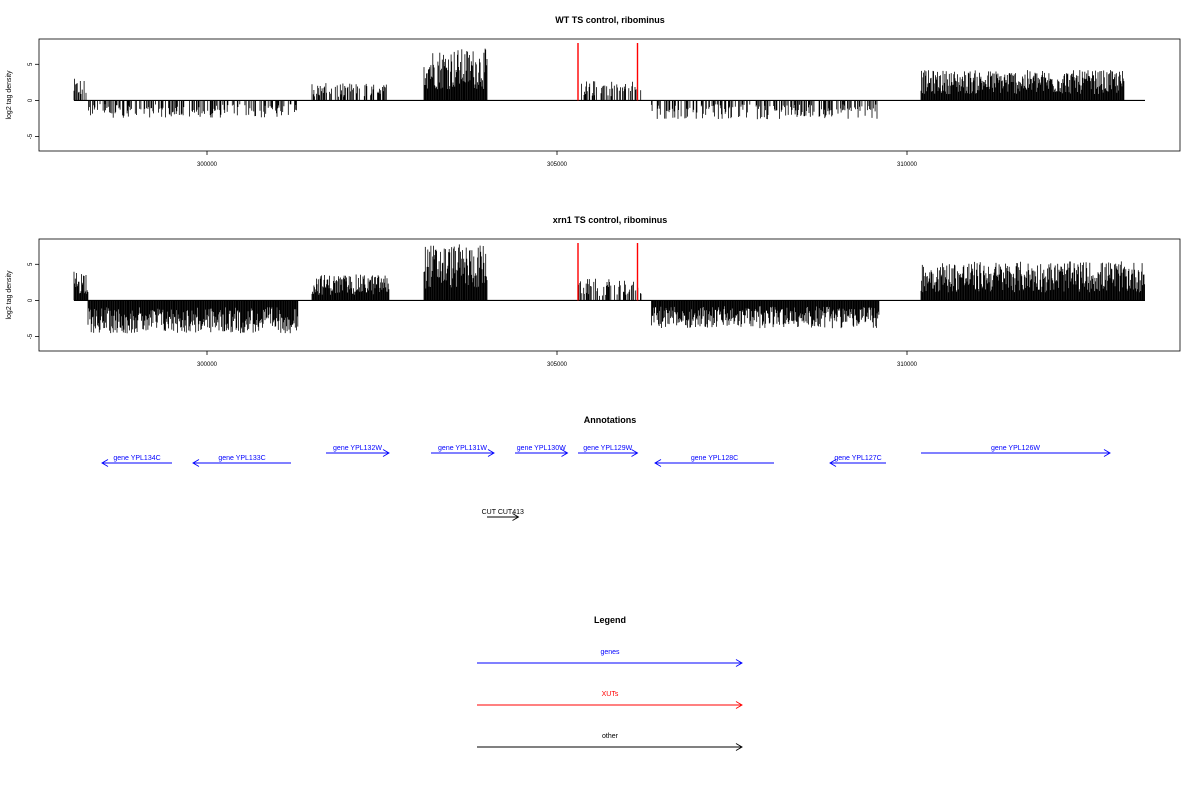  I want to click on legend-title: Legend, so click(610, 620).